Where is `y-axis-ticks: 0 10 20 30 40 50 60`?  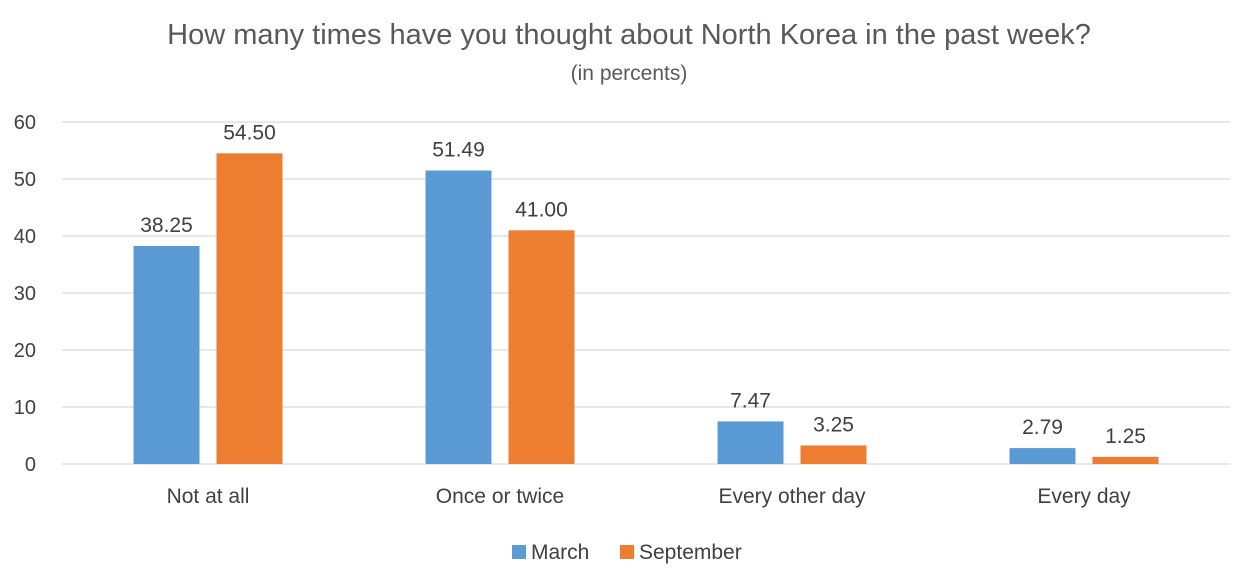
y-axis-ticks: 0 10 20 30 40 50 60 is located at coordinates (25, 294).